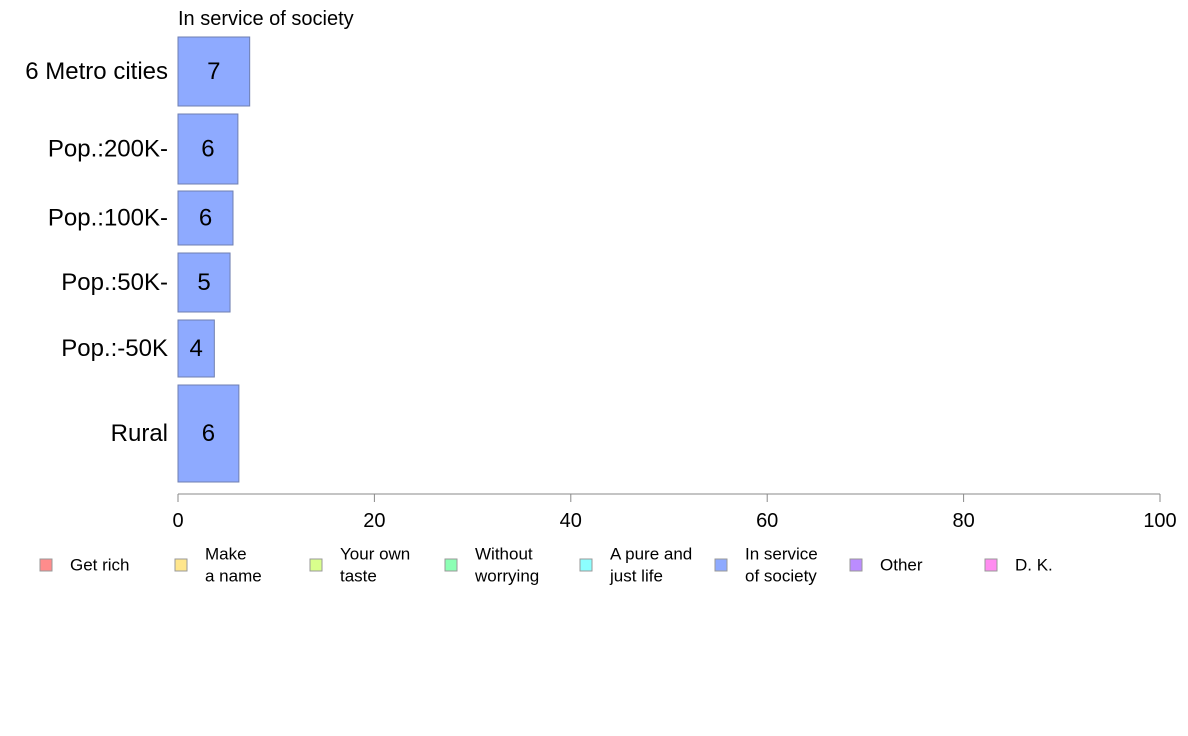  What do you see at coordinates (651, 554) in the screenshot?
I see `legend-label: A pure and` at bounding box center [651, 554].